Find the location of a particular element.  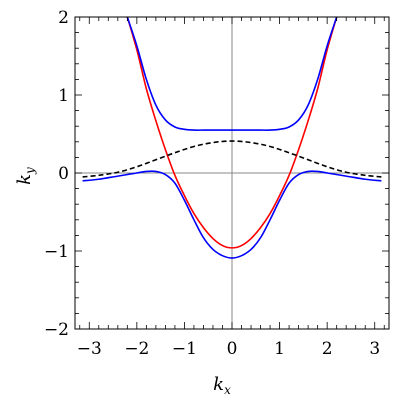

y-axis-title: ky is located at coordinates (25, 176).